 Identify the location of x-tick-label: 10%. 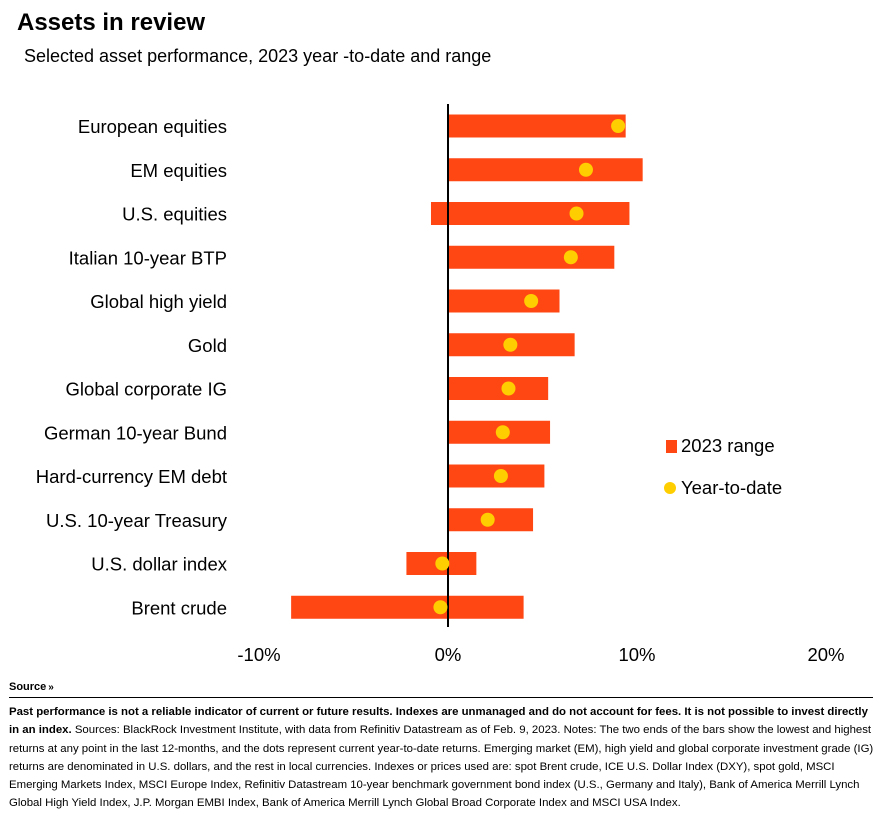
(636, 654).